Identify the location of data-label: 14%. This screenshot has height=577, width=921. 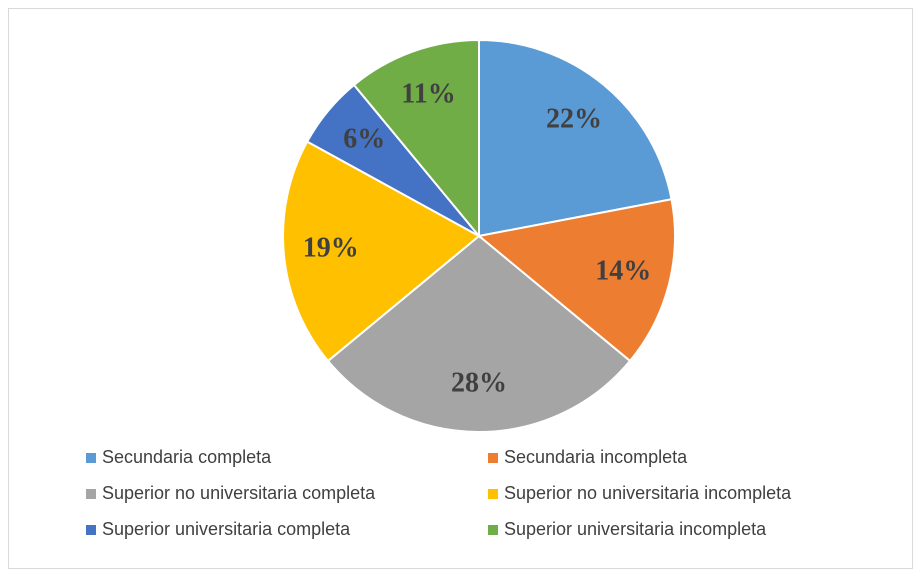
(623, 270).